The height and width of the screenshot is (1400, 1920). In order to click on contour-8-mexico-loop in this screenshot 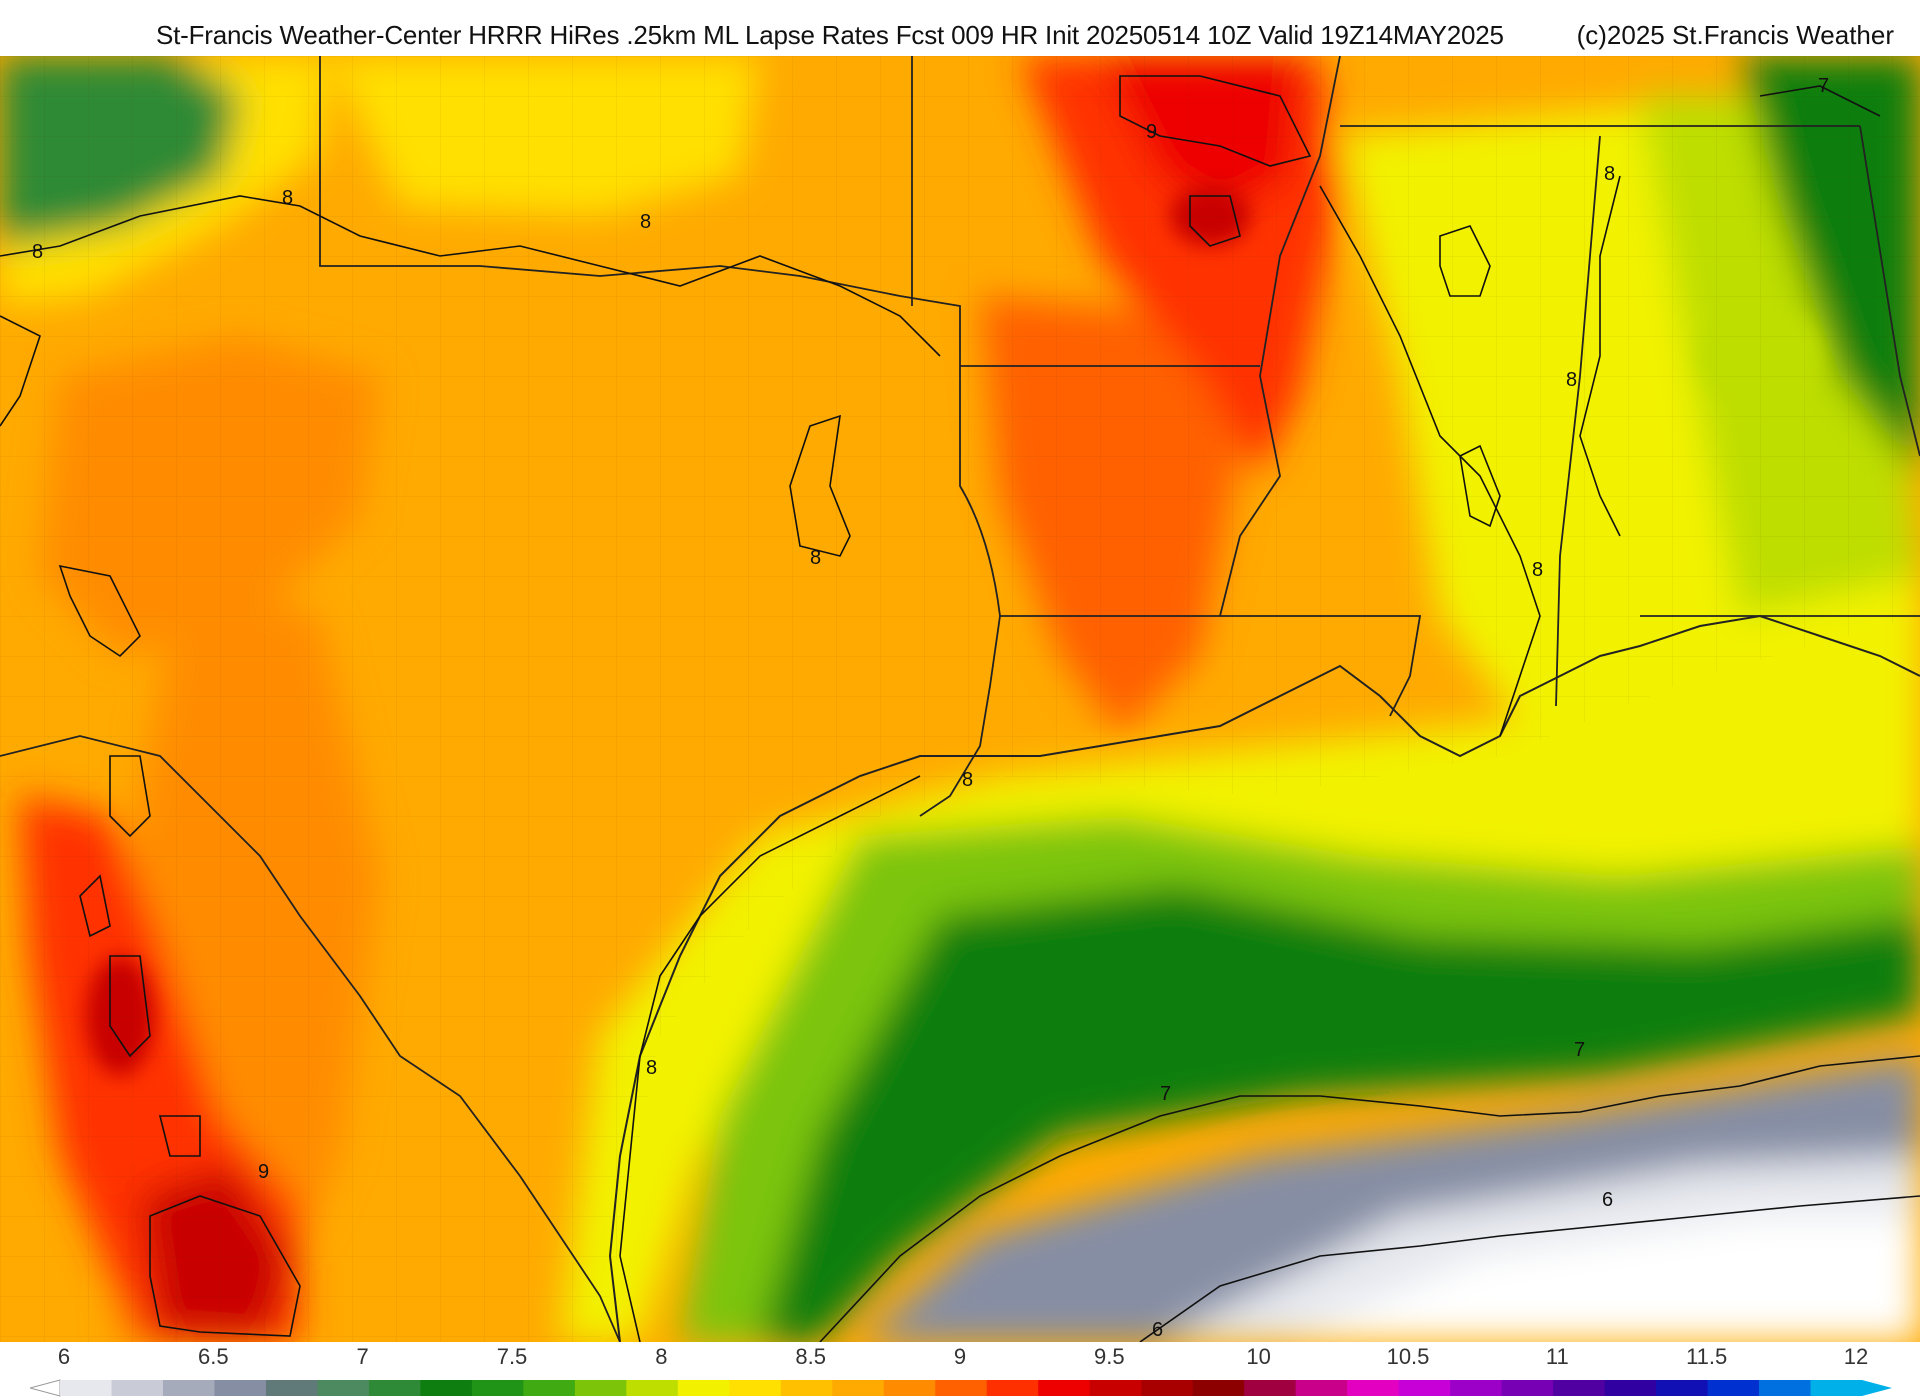, I will do `click(130, 796)`.